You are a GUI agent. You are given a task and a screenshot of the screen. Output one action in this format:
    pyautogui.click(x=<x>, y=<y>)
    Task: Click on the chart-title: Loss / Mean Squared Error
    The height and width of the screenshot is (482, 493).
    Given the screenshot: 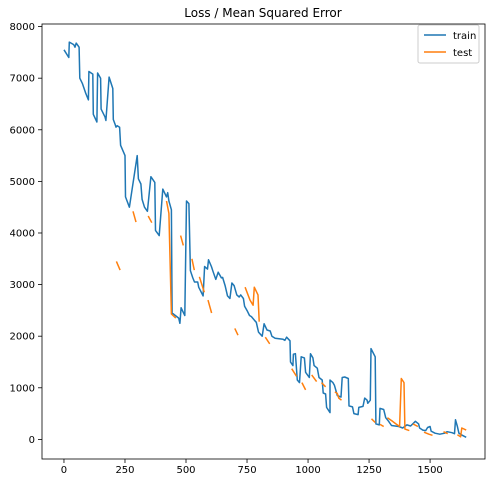 What is the action you would take?
    pyautogui.click(x=262, y=13)
    